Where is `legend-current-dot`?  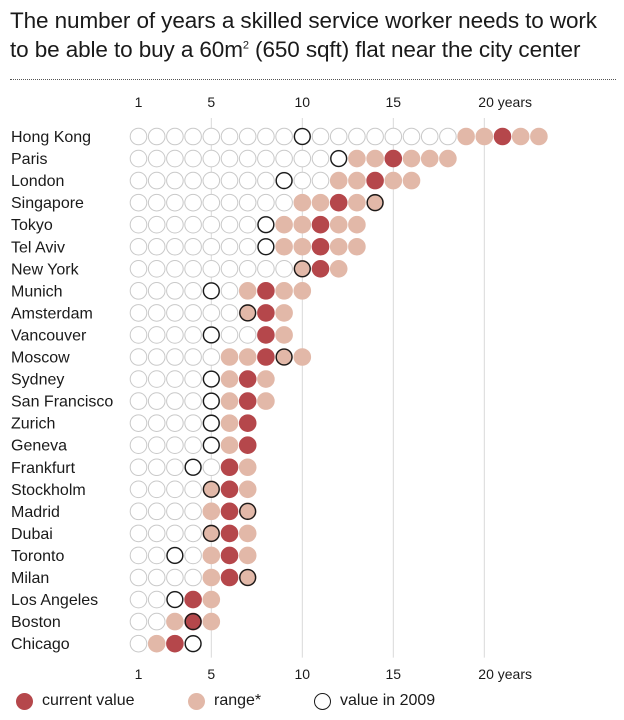 legend-current-dot is located at coordinates (24, 701).